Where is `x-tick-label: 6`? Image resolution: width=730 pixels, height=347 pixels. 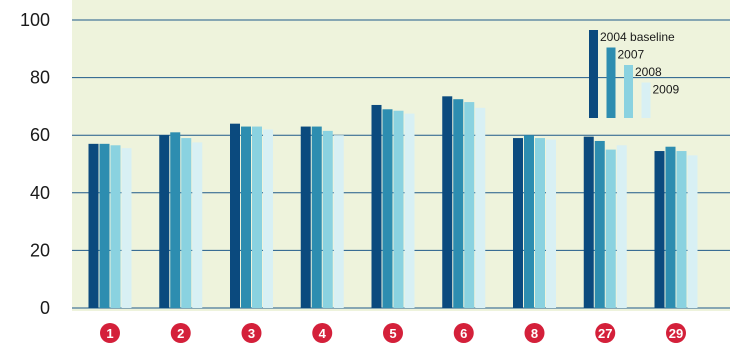
x-tick-label: 6 is located at coordinates (463, 333).